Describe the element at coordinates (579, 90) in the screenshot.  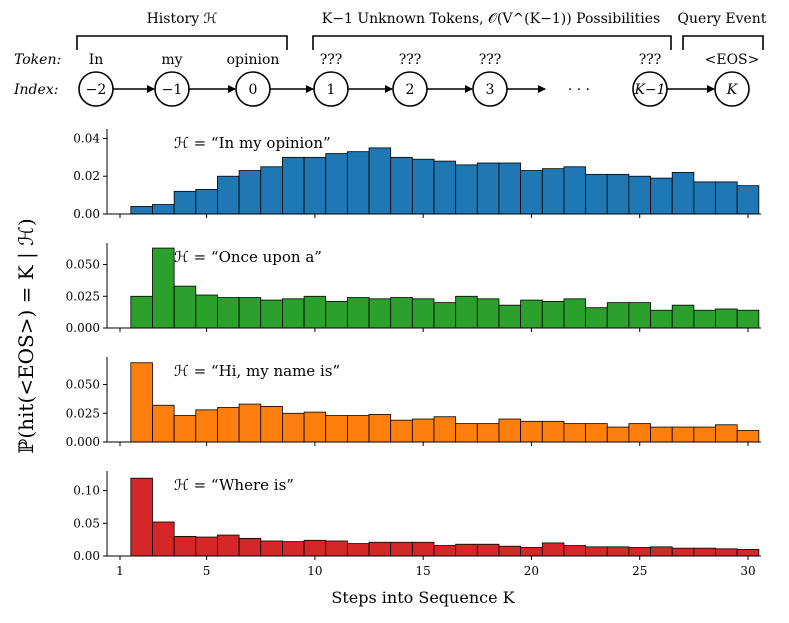
I see `ellipsis: · · ·` at that location.